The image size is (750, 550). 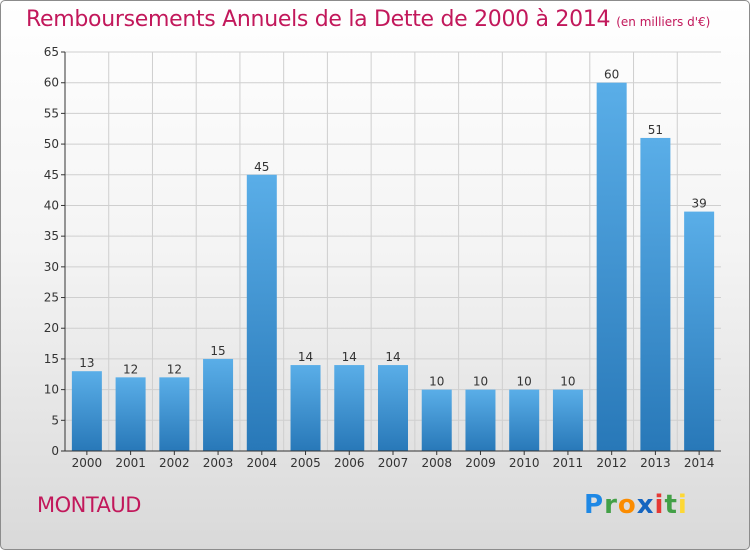 I want to click on logo-letter: x, so click(x=645, y=505).